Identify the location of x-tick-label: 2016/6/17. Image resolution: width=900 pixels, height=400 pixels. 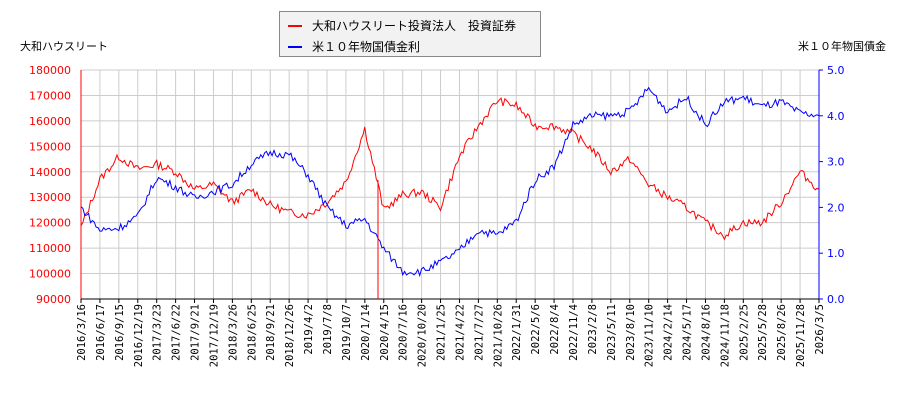
(101, 332).